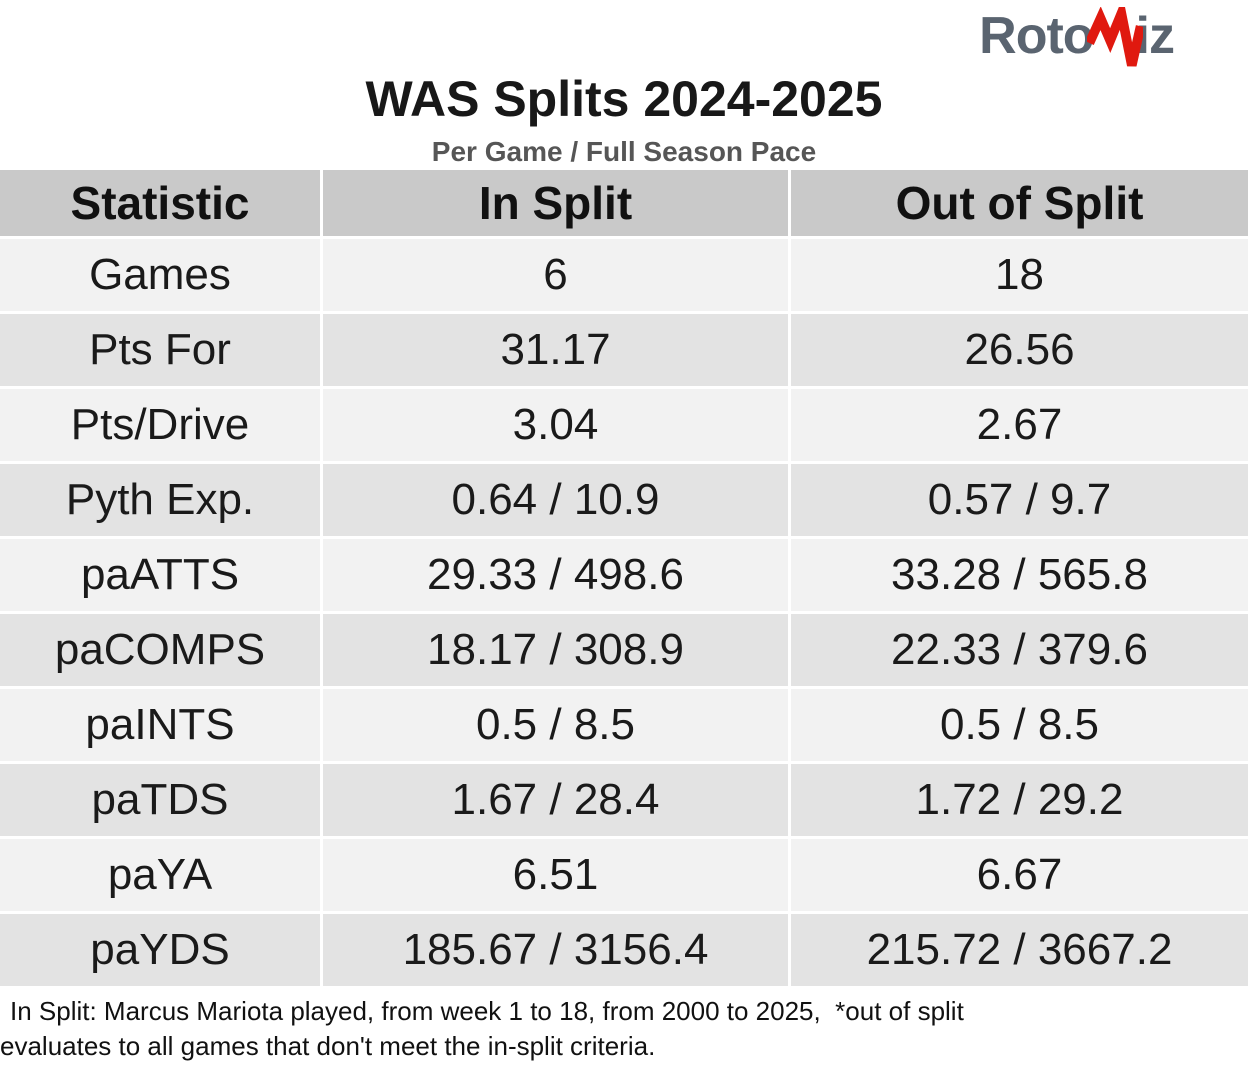 This screenshot has width=1248, height=1081. I want to click on row-paya-in-split: 6.51, so click(555, 875).